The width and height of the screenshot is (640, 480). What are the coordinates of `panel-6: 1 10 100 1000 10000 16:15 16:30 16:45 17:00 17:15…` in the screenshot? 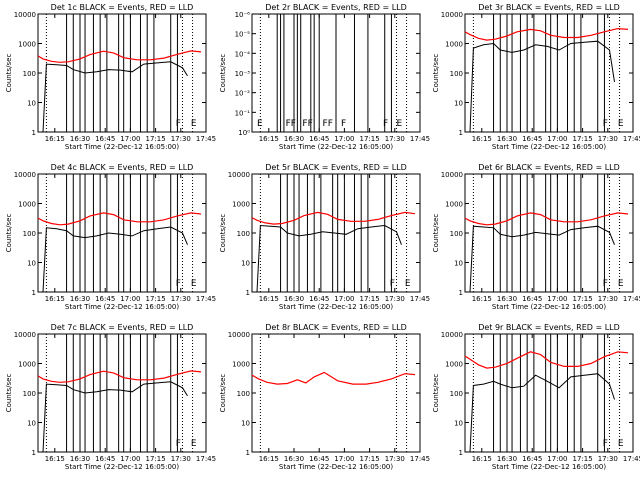 It's located at (536, 237).